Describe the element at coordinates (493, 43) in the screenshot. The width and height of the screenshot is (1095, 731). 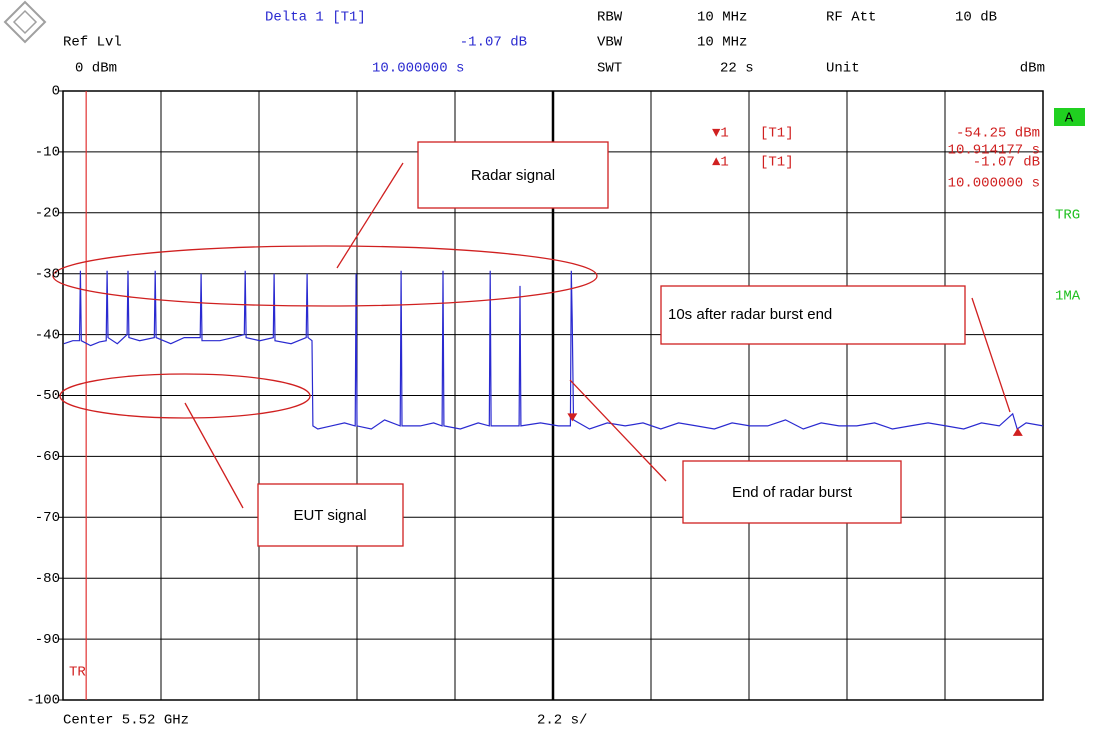
I see `delta-level: -1.07 dB` at that location.